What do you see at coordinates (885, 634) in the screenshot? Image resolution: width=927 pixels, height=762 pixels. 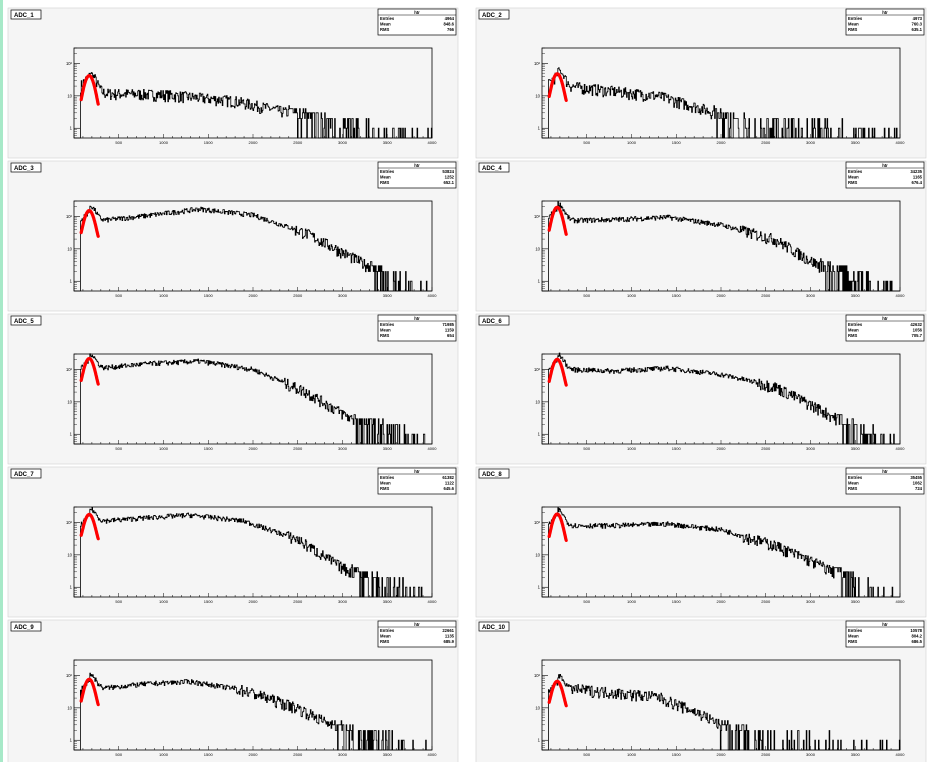 I see `stats-box: htr Entries 10578 Mean 804.2 RMS 686.5` at bounding box center [885, 634].